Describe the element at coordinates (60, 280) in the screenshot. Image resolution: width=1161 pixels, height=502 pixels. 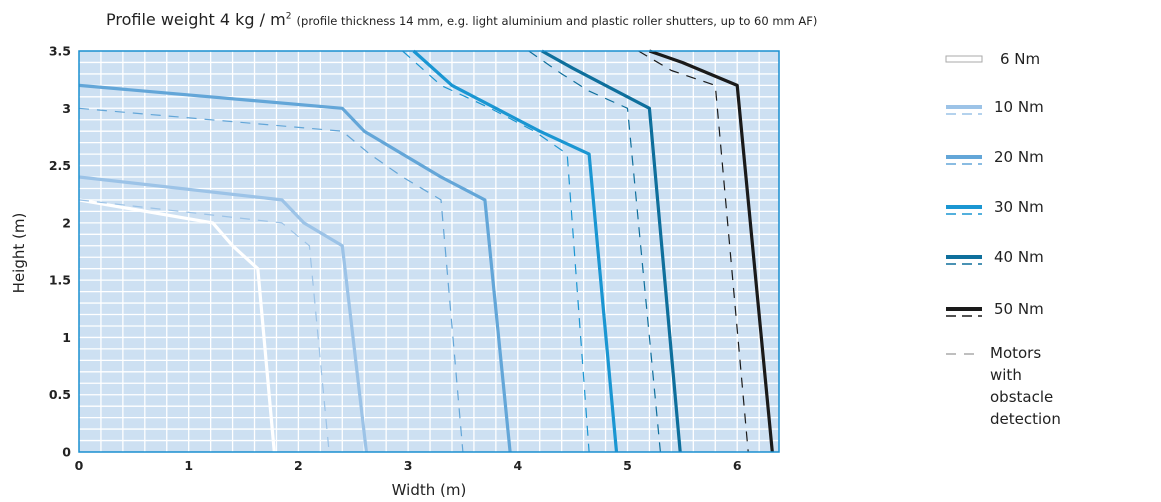
I see `y-tick-label: 1.5` at that location.